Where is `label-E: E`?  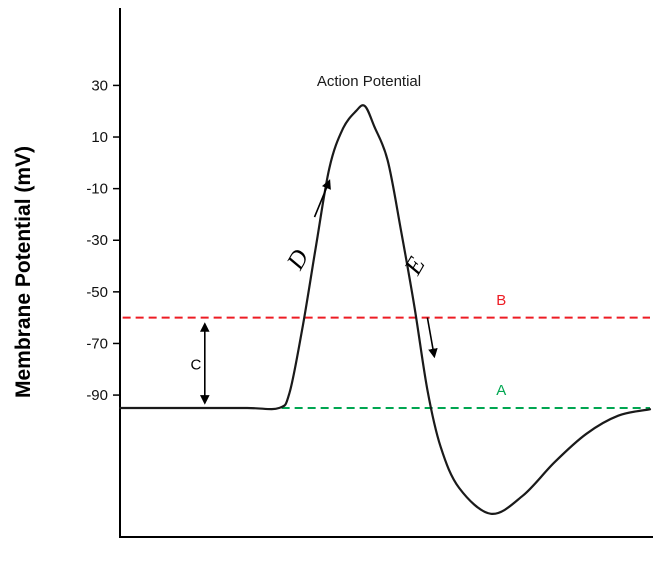
label-E: E is located at coordinates (415, 267).